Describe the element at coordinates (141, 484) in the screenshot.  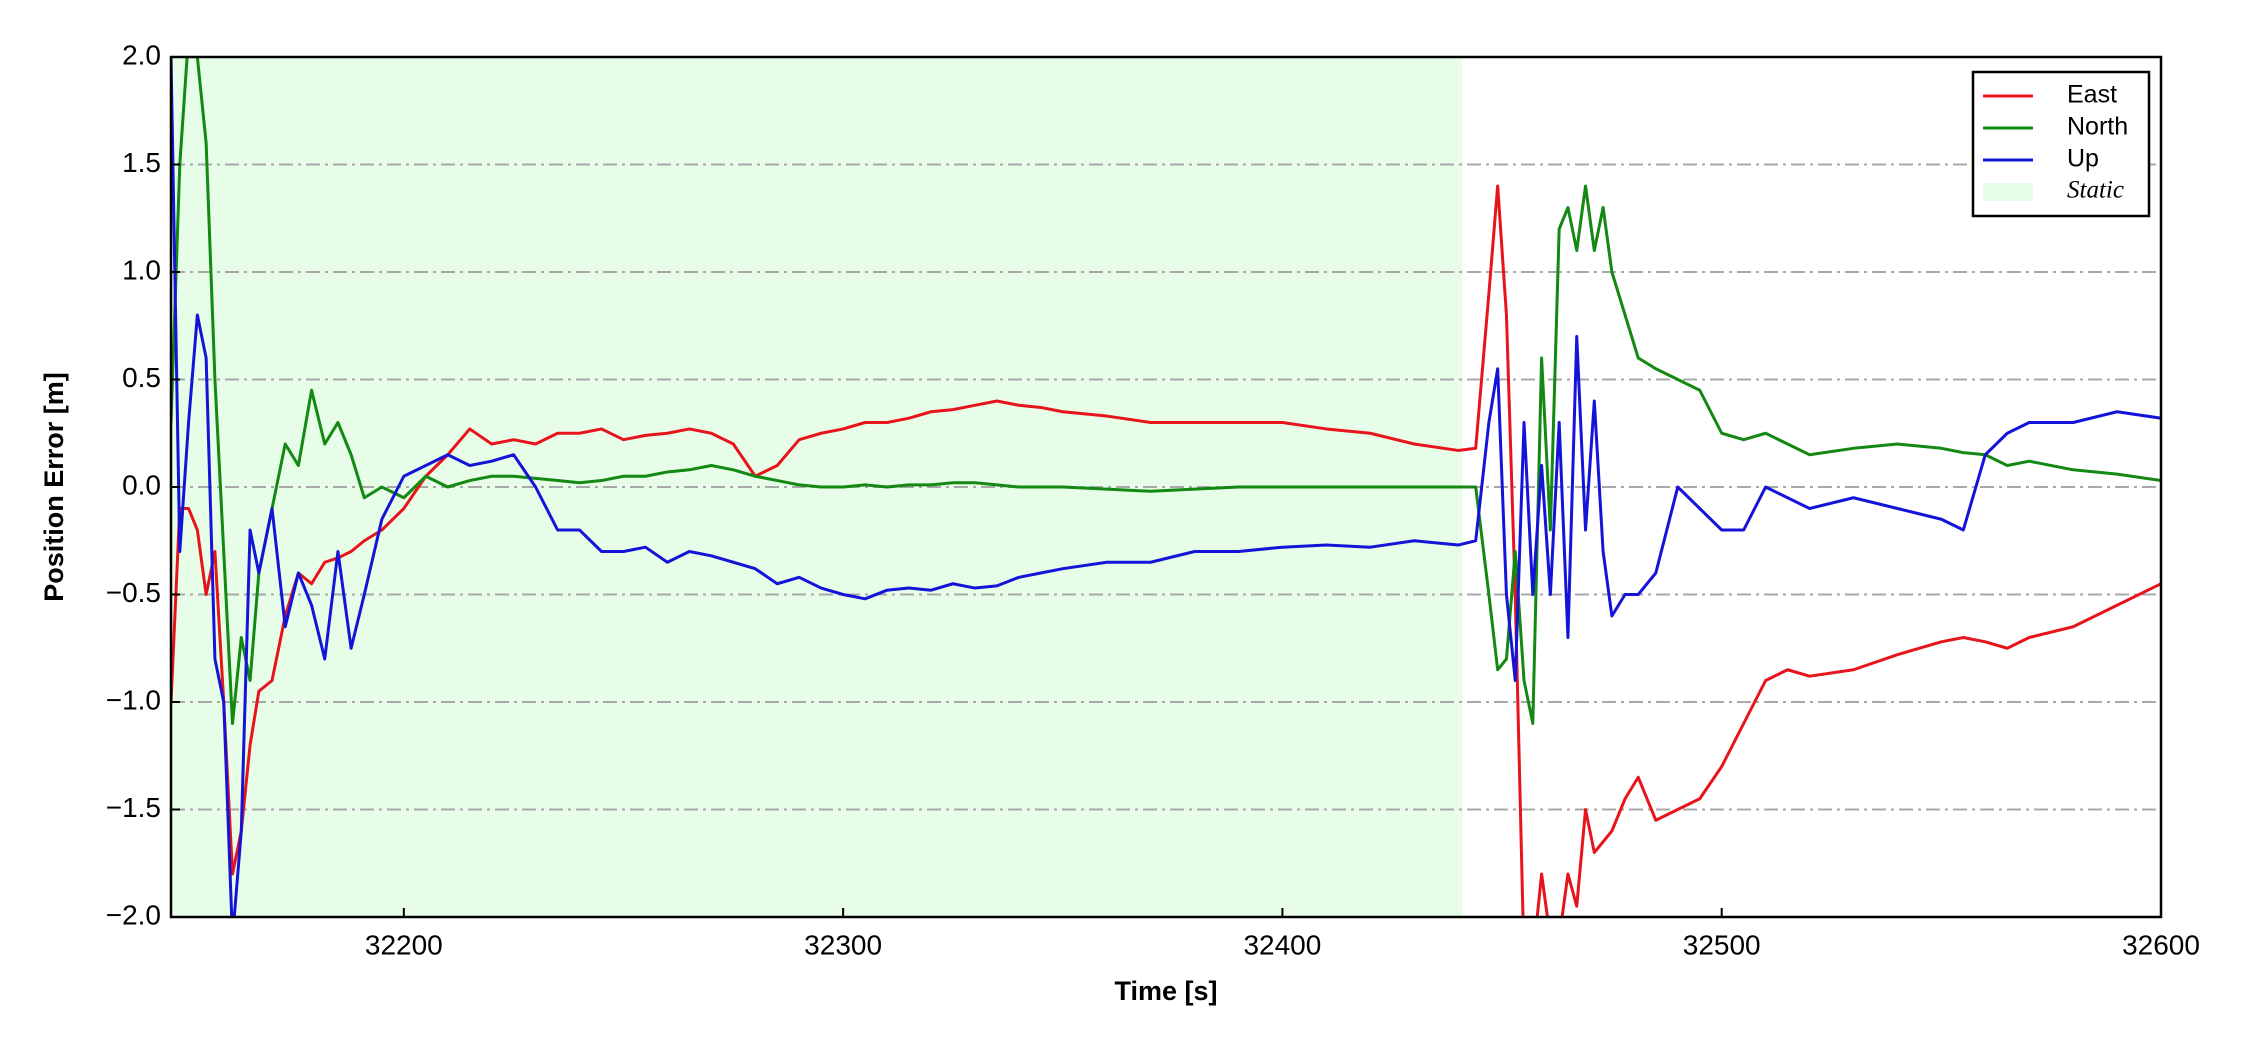
I see `y-tick-label: 0.0` at that location.